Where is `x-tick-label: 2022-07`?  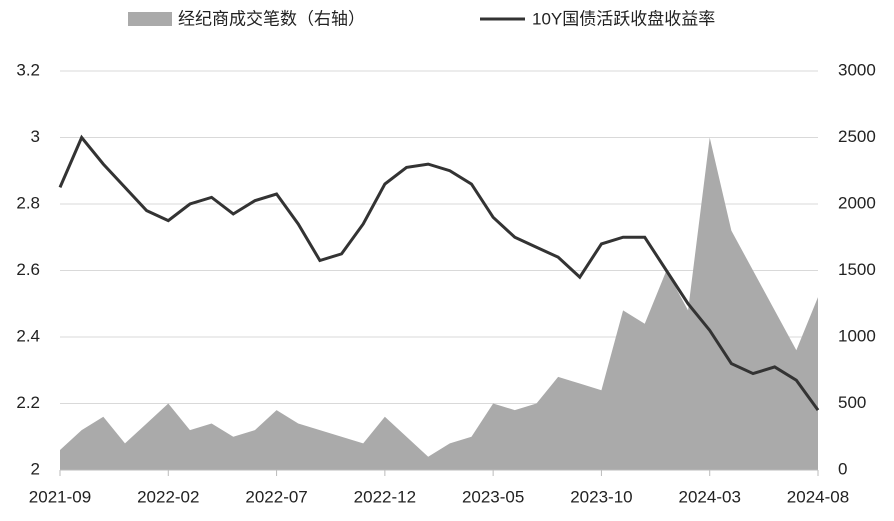
x-tick-label: 2022-07 is located at coordinates (276, 496).